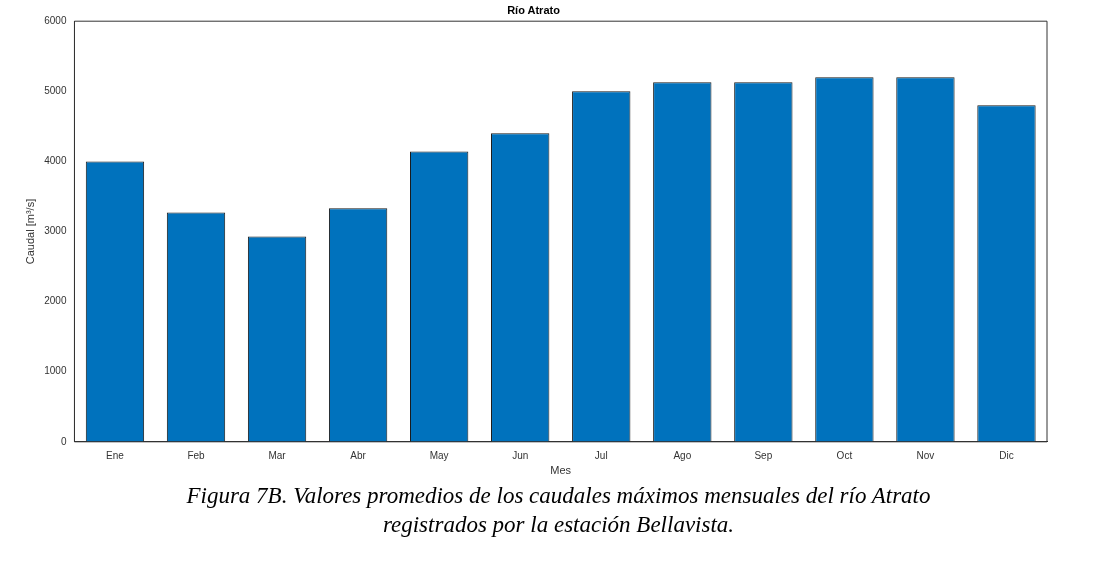 The height and width of the screenshot is (588, 1117). What do you see at coordinates (561, 470) in the screenshot?
I see `x-axis-title: Mes` at bounding box center [561, 470].